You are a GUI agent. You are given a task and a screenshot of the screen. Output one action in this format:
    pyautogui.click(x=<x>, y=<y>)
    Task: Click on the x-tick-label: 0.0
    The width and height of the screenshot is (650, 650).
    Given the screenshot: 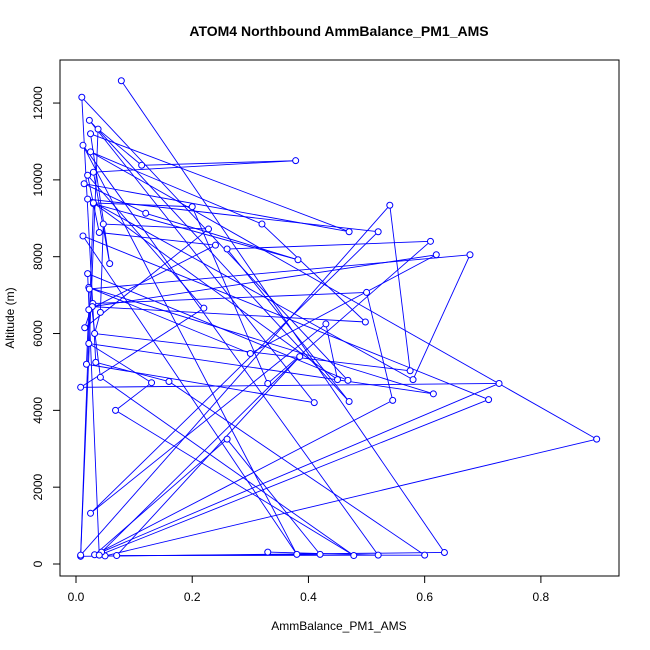 What is the action you would take?
    pyautogui.click(x=76, y=597)
    